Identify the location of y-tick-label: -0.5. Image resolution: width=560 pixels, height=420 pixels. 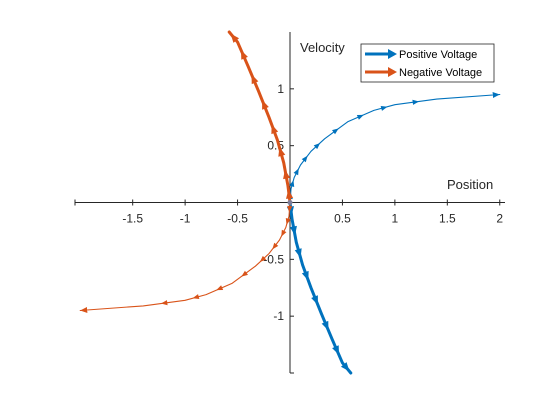
(273, 259).